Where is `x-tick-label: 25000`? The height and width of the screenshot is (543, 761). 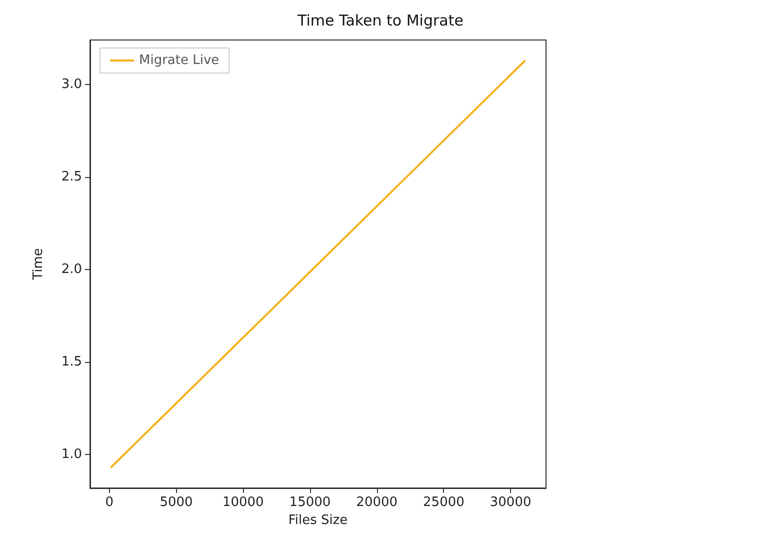 x-tick-label: 25000 is located at coordinates (443, 502).